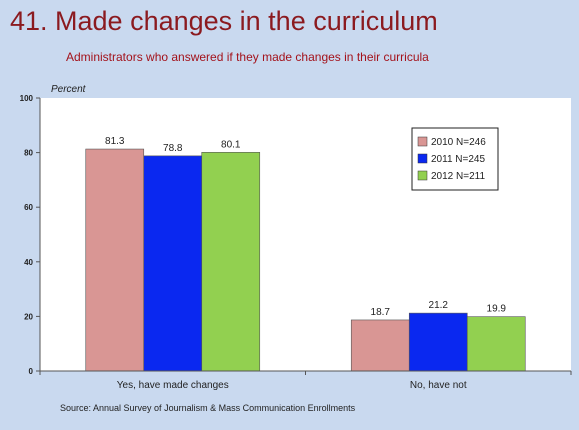  What do you see at coordinates (28, 207) in the screenshot?
I see `y-tick-label: 60` at bounding box center [28, 207].